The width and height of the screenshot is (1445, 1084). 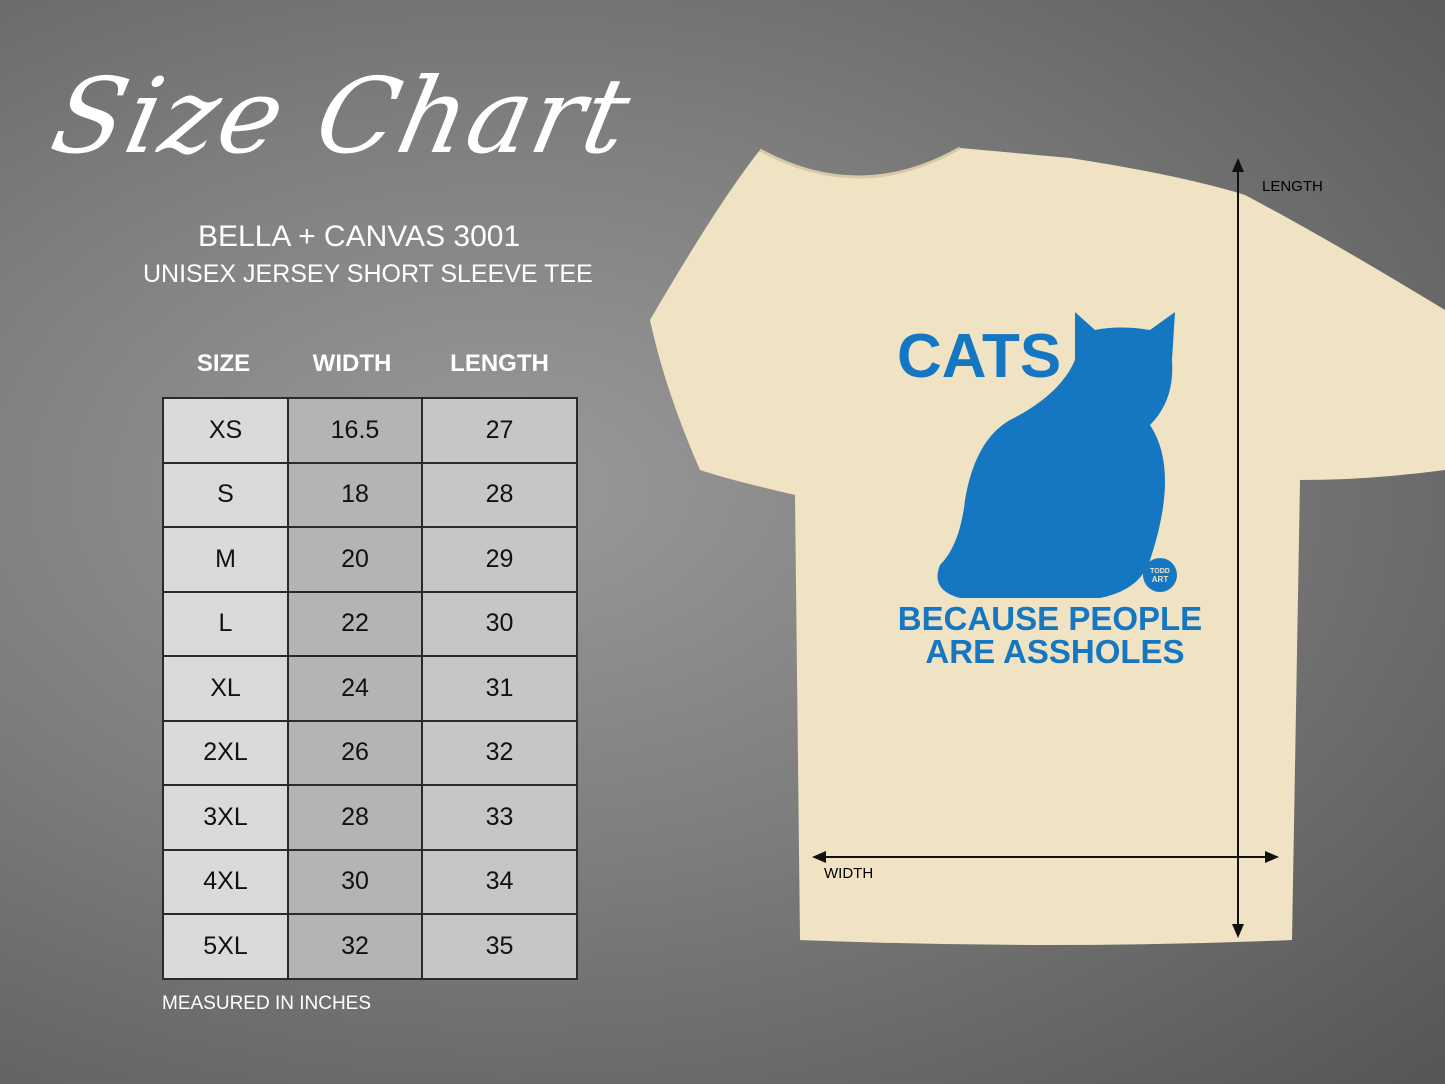 I want to click on size-cell: M, so click(x=225, y=559).